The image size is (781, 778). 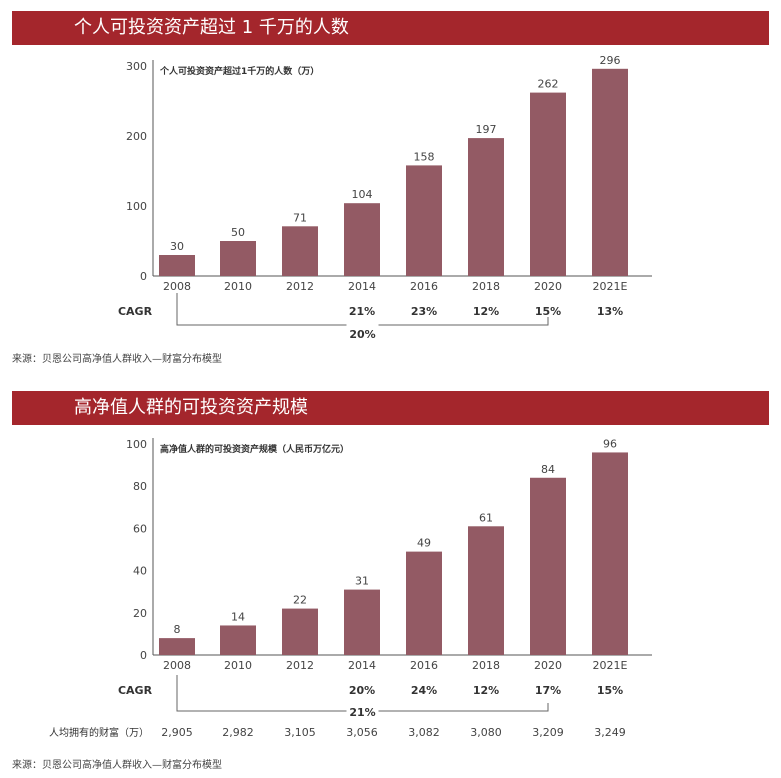 I want to click on data-label: 158, so click(x=424, y=156).